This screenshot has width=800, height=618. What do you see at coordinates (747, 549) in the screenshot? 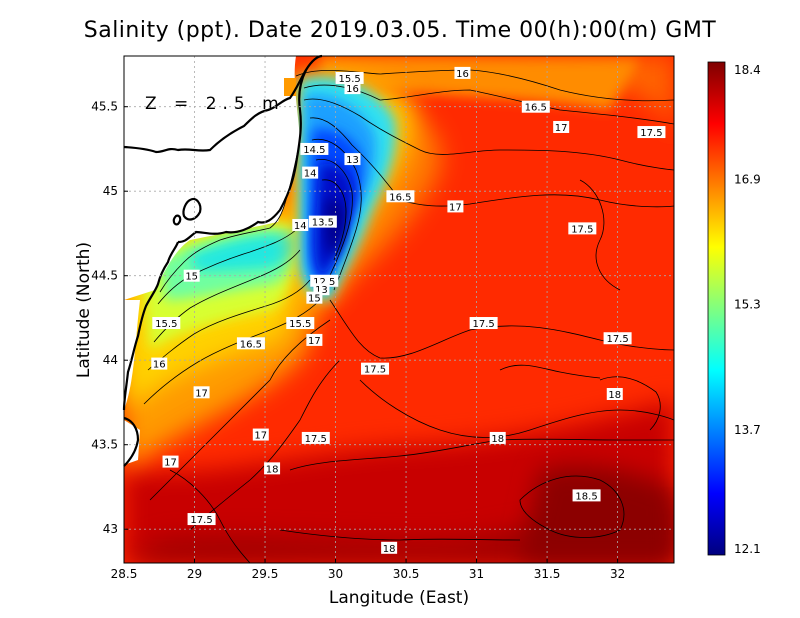
I see `colorbar-tick-label: 12.1` at bounding box center [747, 549].